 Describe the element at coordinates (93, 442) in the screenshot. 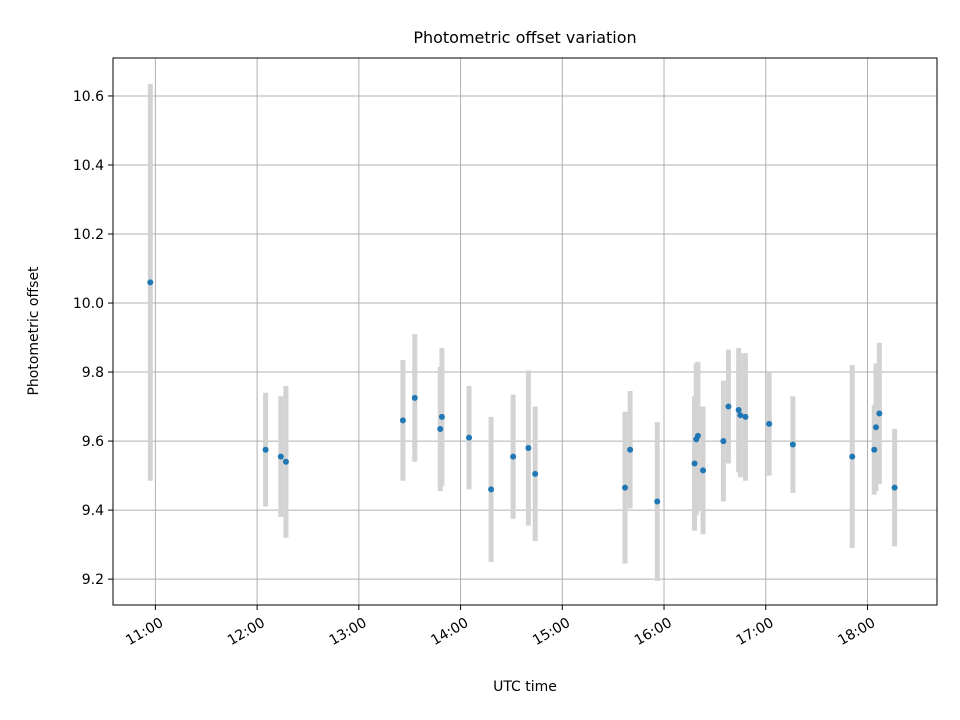

I see `y-tick-label: 9.6` at that location.